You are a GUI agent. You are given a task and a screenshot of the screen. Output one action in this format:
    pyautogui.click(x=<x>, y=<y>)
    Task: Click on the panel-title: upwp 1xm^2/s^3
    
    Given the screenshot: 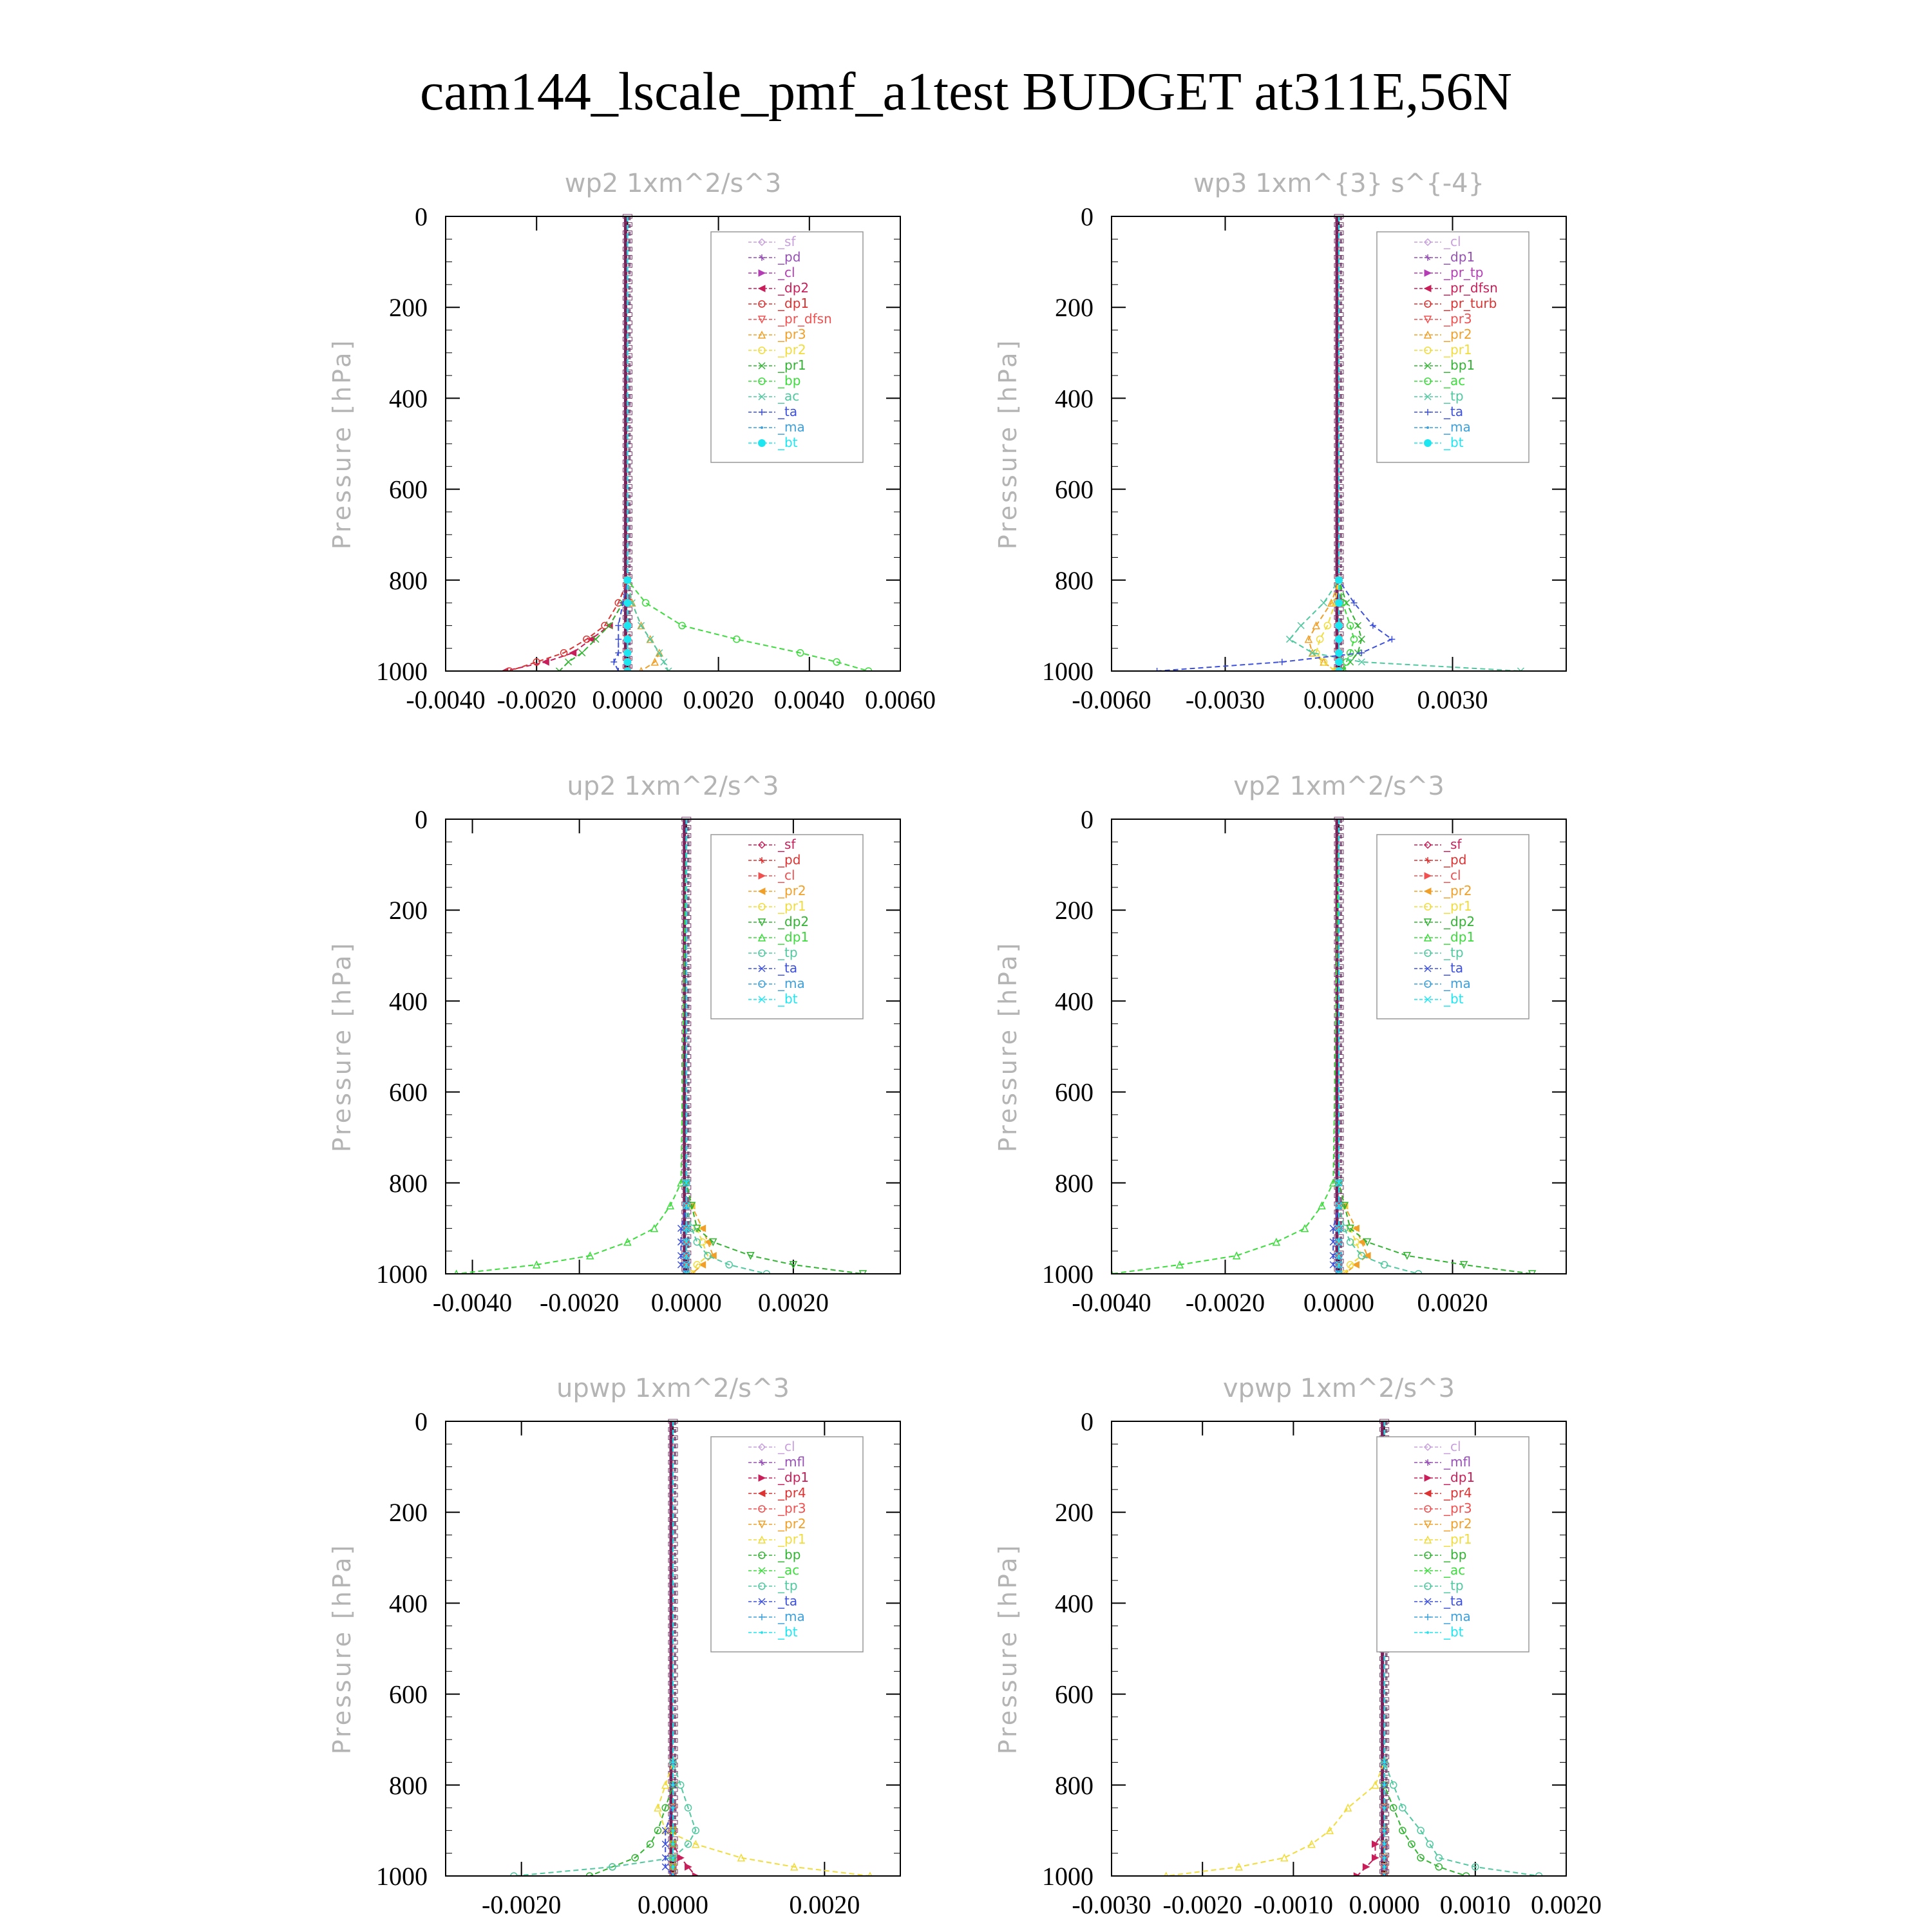 What is the action you would take?
    pyautogui.click(x=673, y=1388)
    